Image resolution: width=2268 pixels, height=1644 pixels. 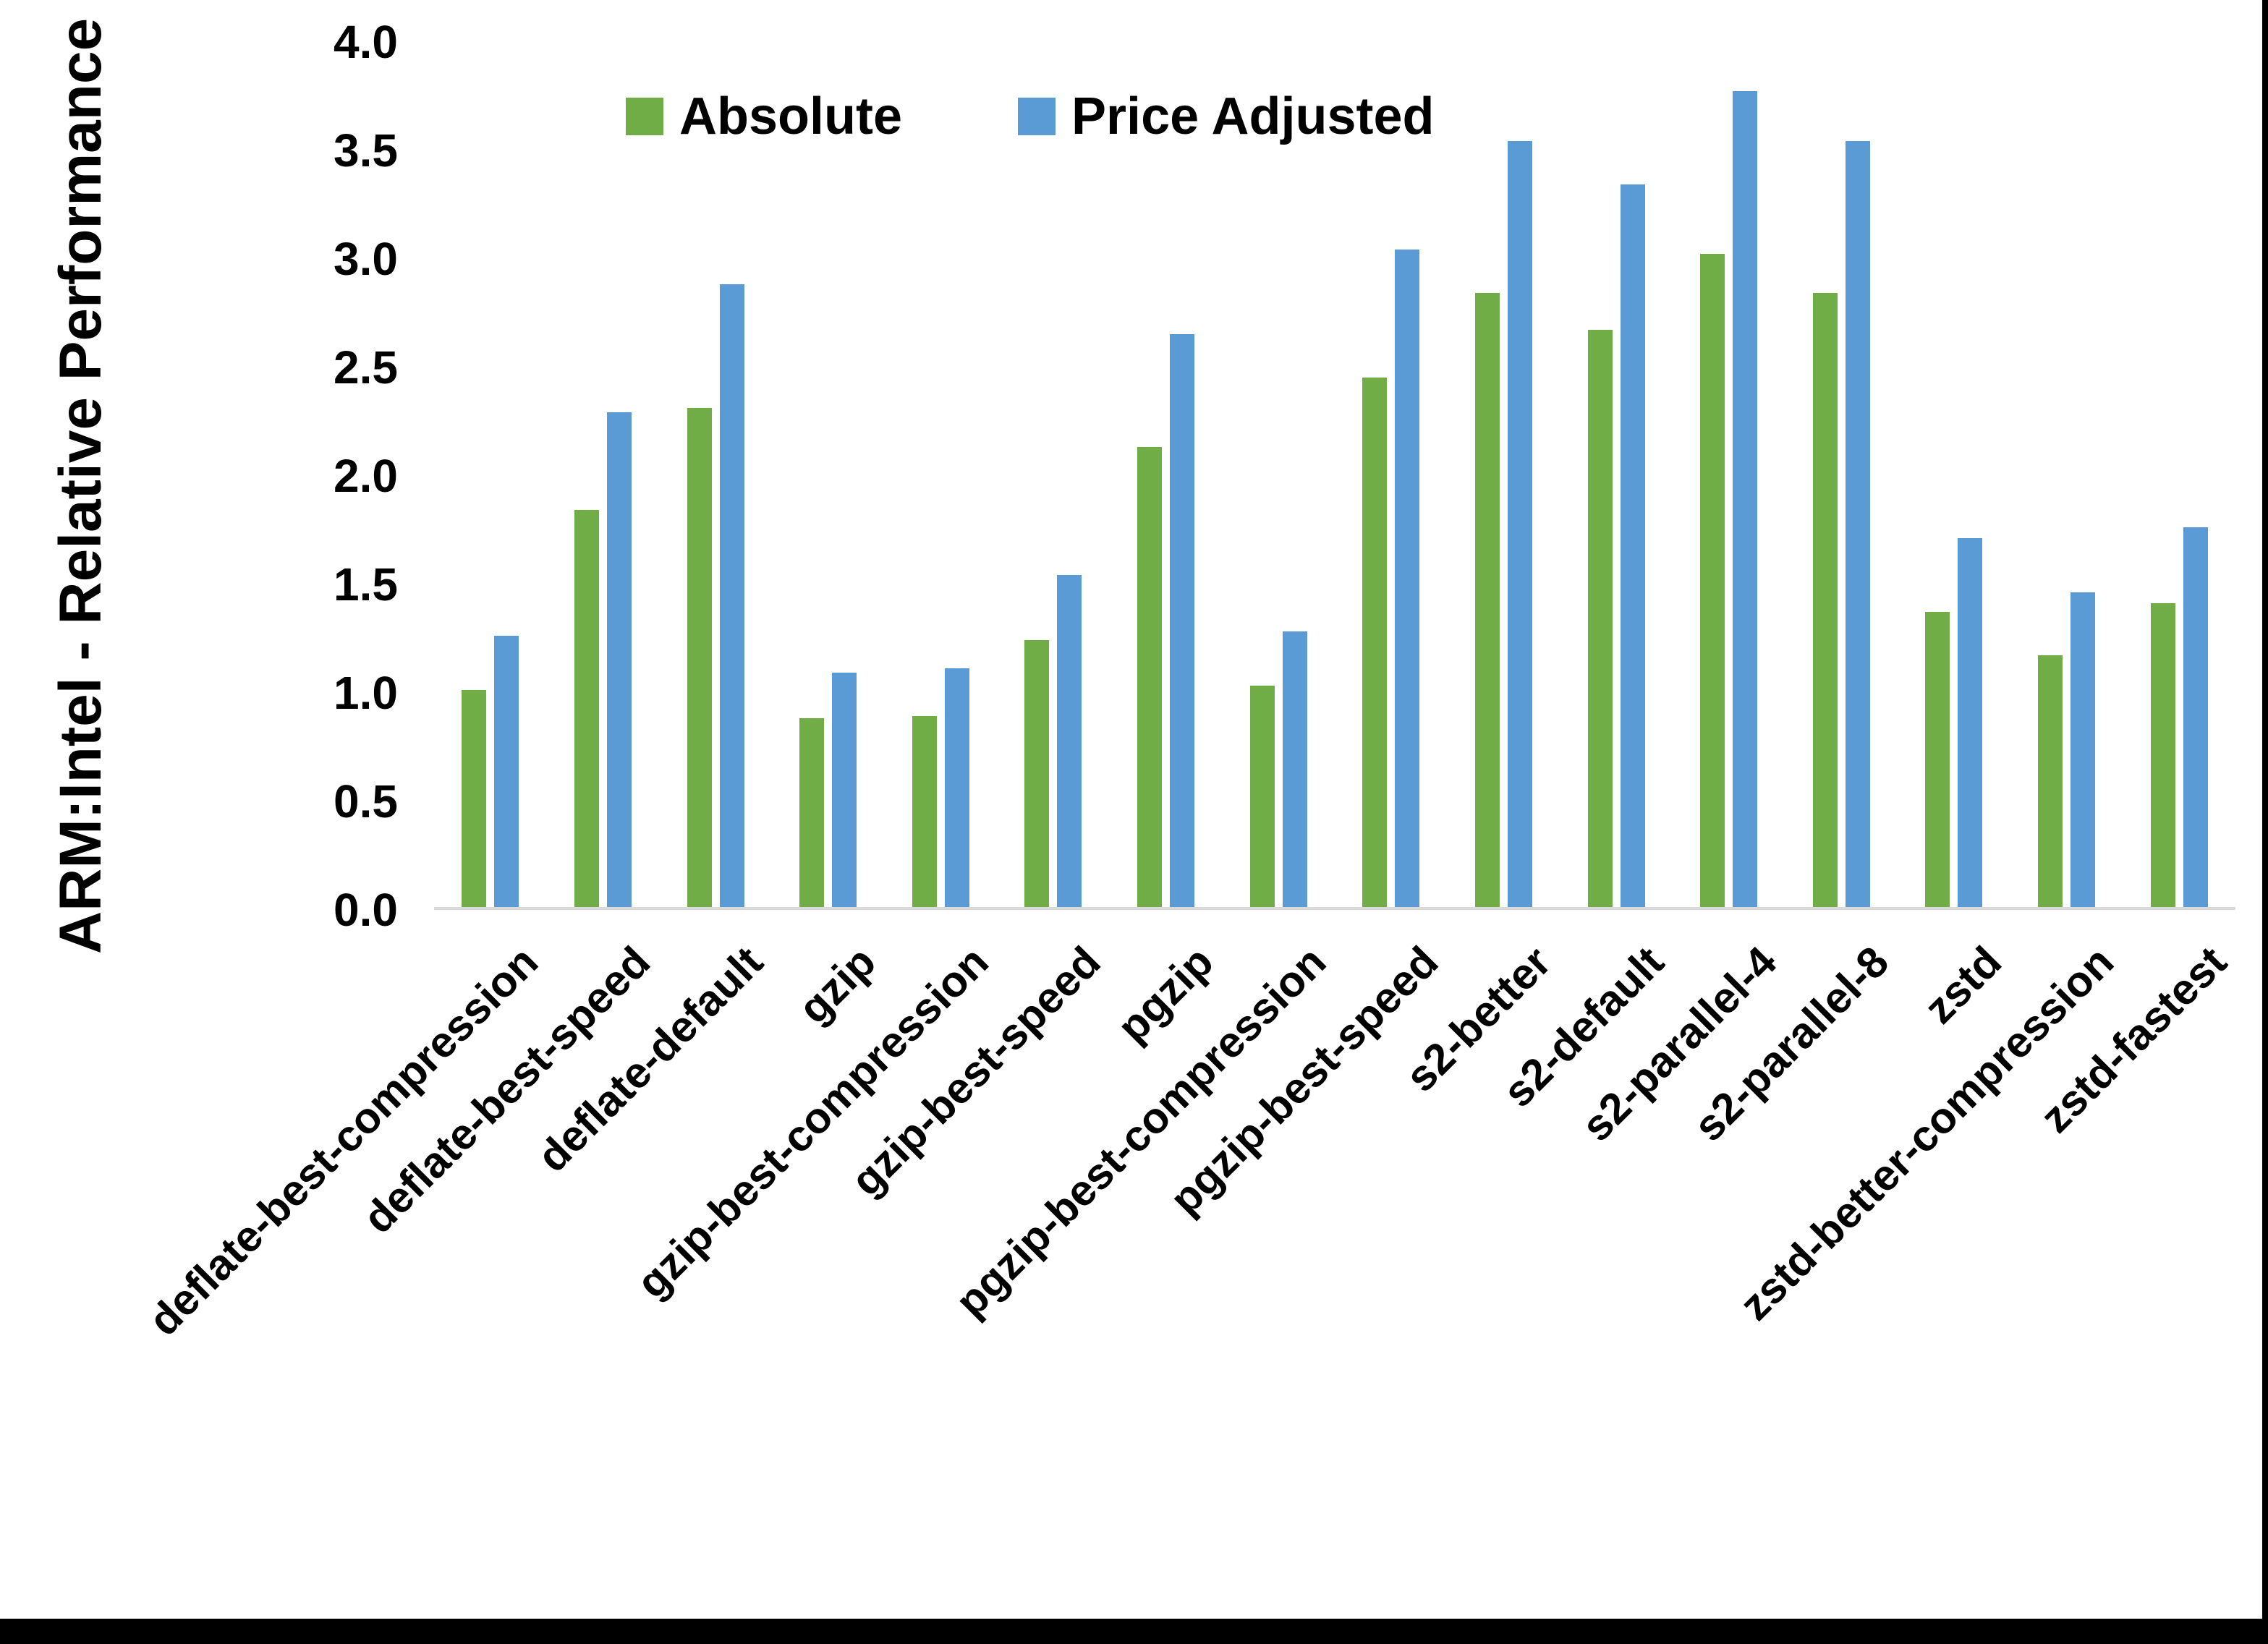 What do you see at coordinates (366, 42) in the screenshot?
I see `y-tick-label: 4.0` at bounding box center [366, 42].